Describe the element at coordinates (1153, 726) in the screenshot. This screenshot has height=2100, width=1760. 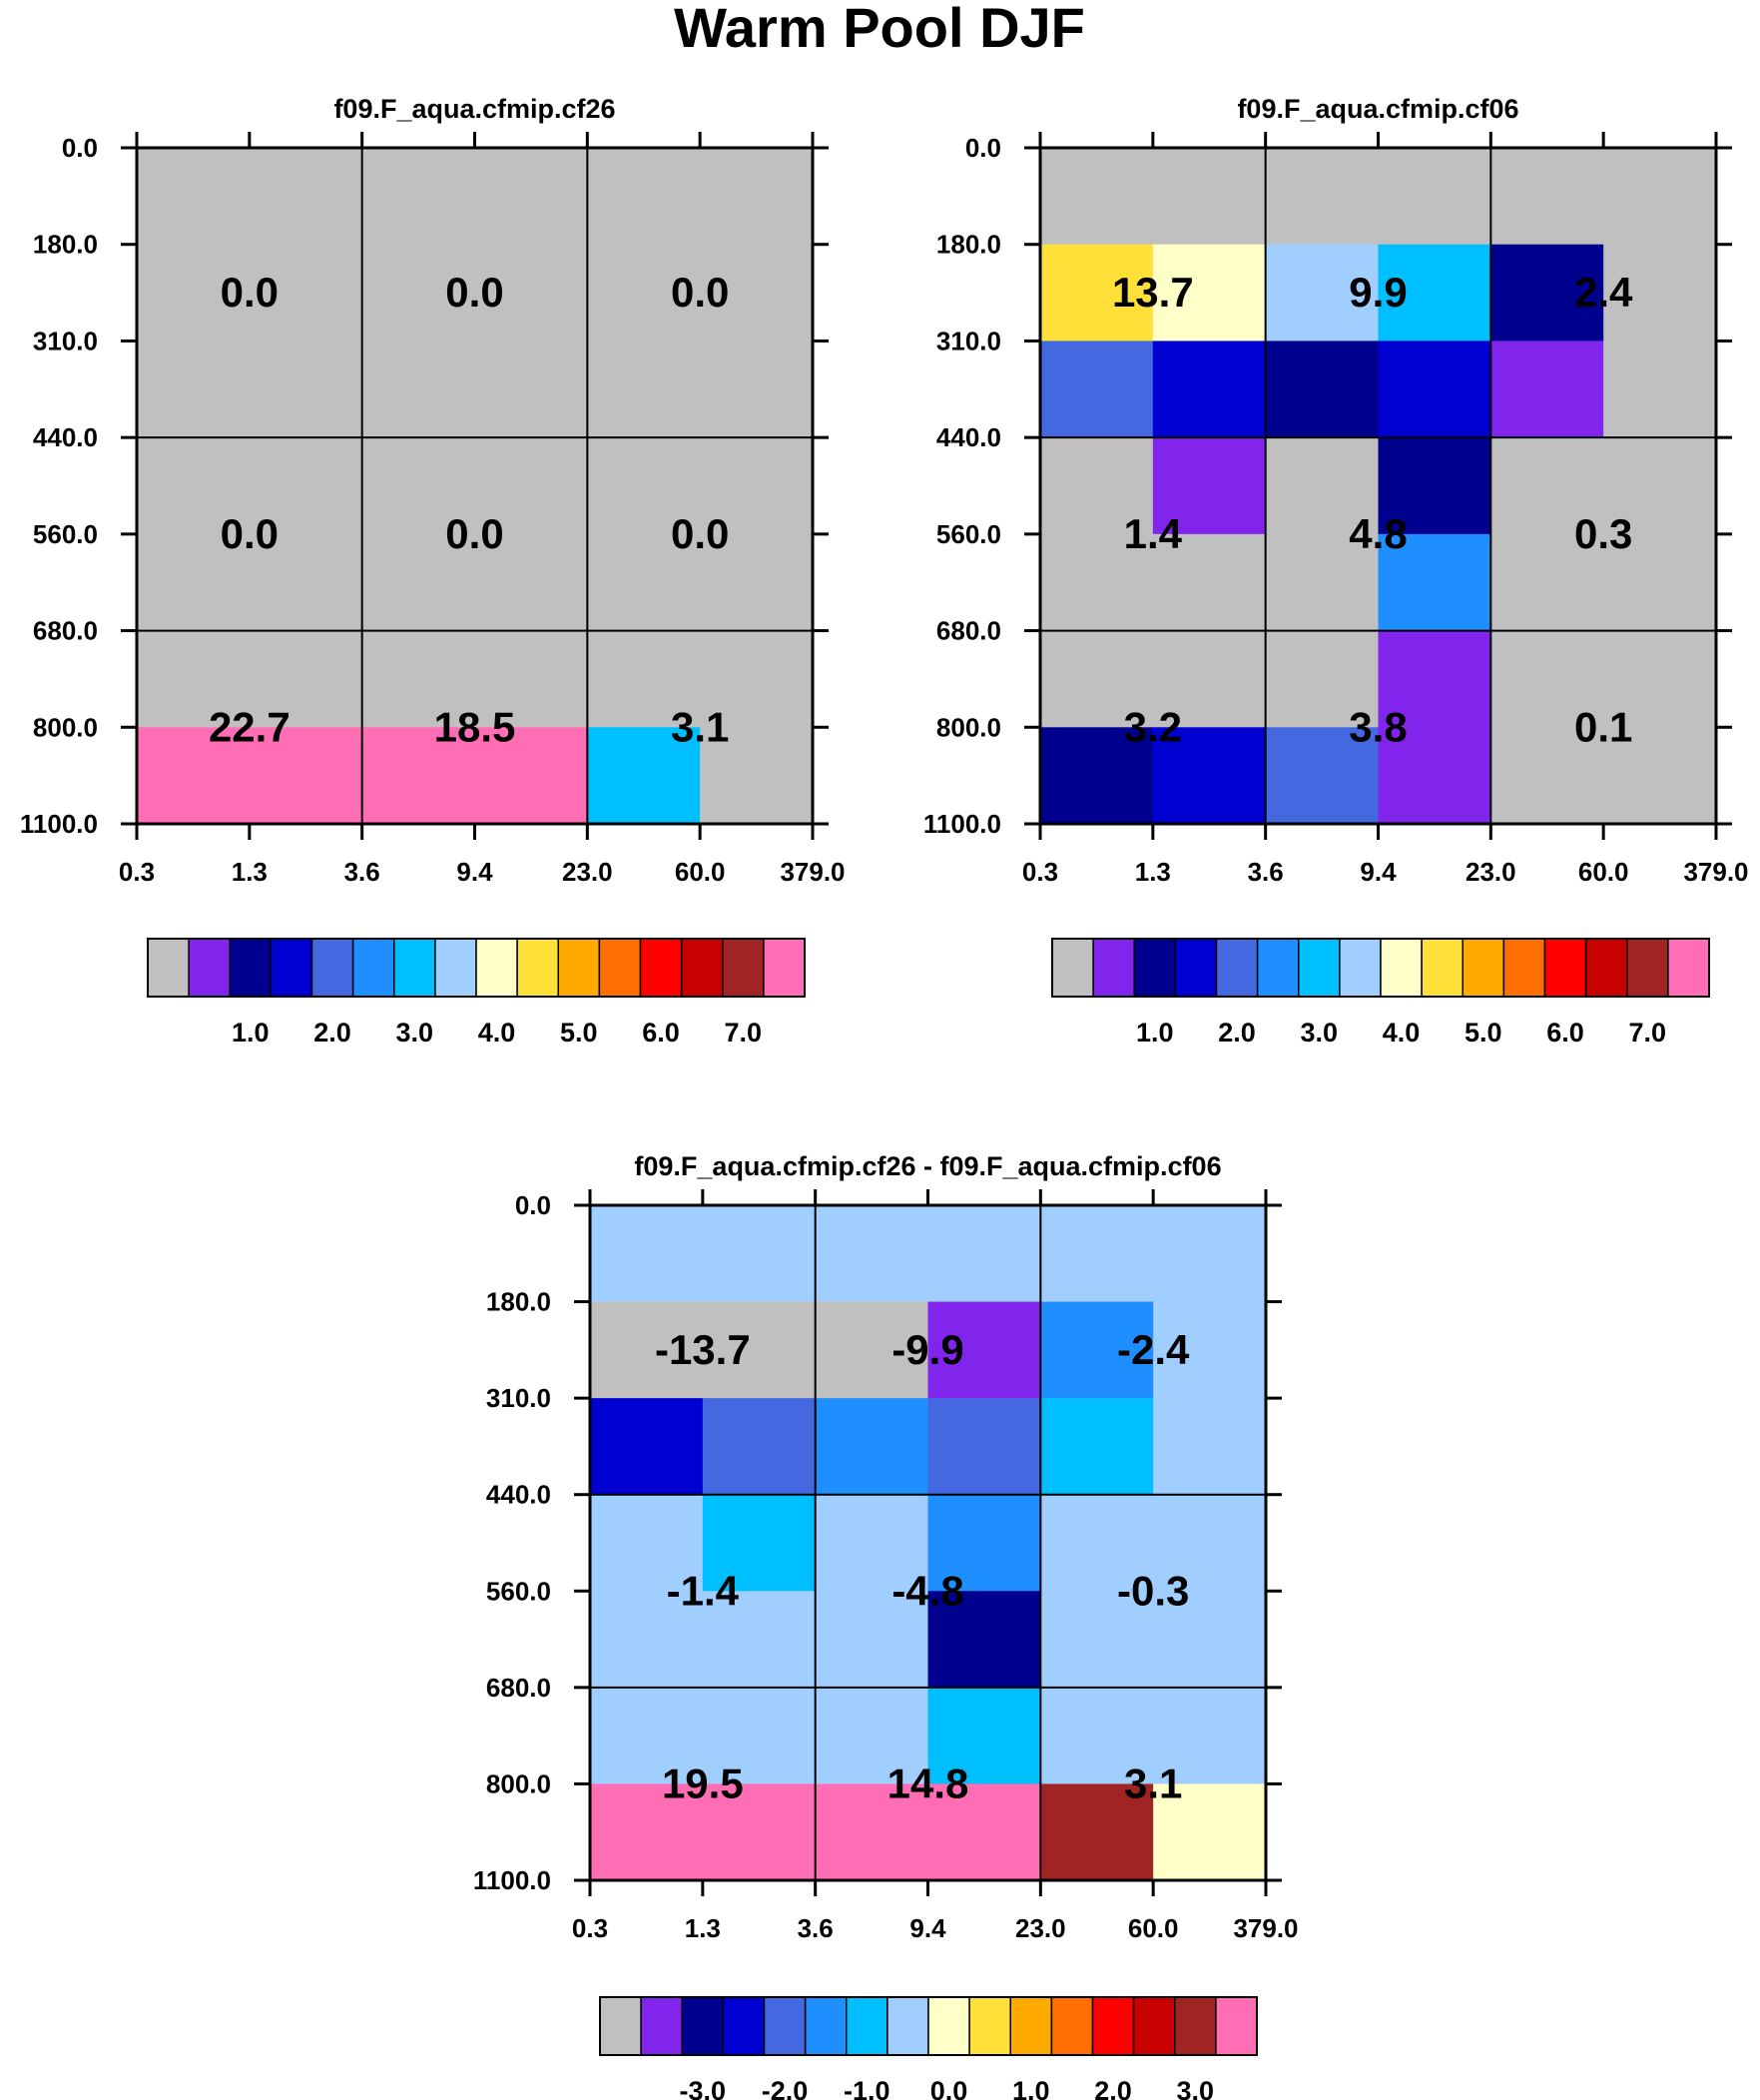
I see `cell-value-label: 3.2` at that location.